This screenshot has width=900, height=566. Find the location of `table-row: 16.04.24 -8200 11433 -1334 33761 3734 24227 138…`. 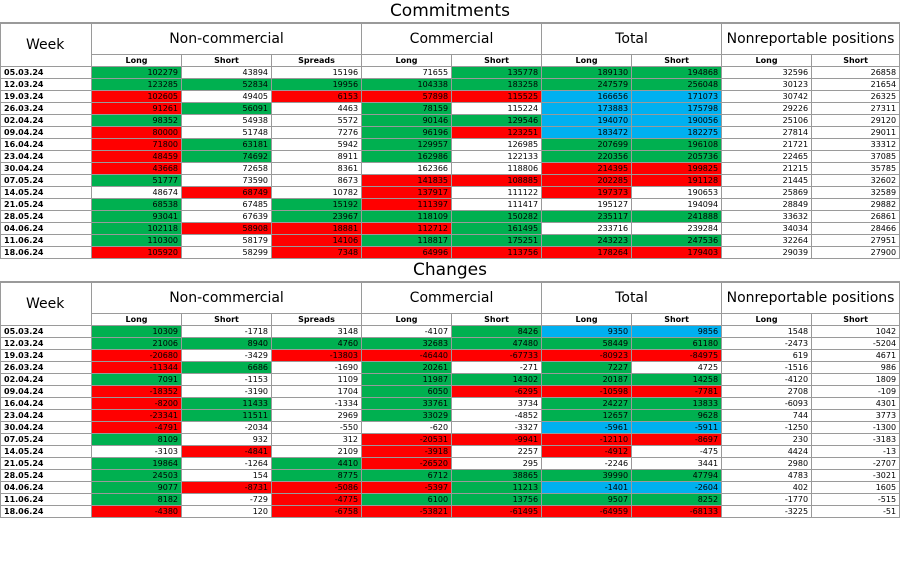

table-row: 16.04.24 -8200 11433 -1334 33761 3734 24227 138… is located at coordinates (450, 403).